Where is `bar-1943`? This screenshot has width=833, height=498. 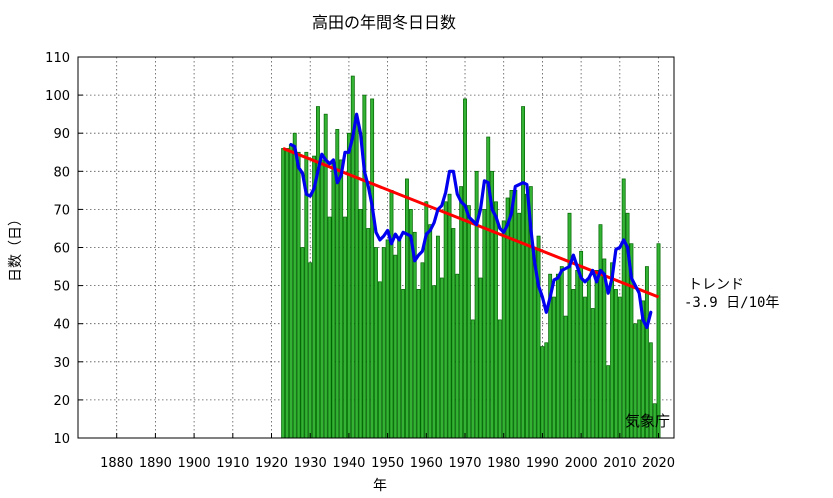
bar-1943 is located at coordinates (360, 324).